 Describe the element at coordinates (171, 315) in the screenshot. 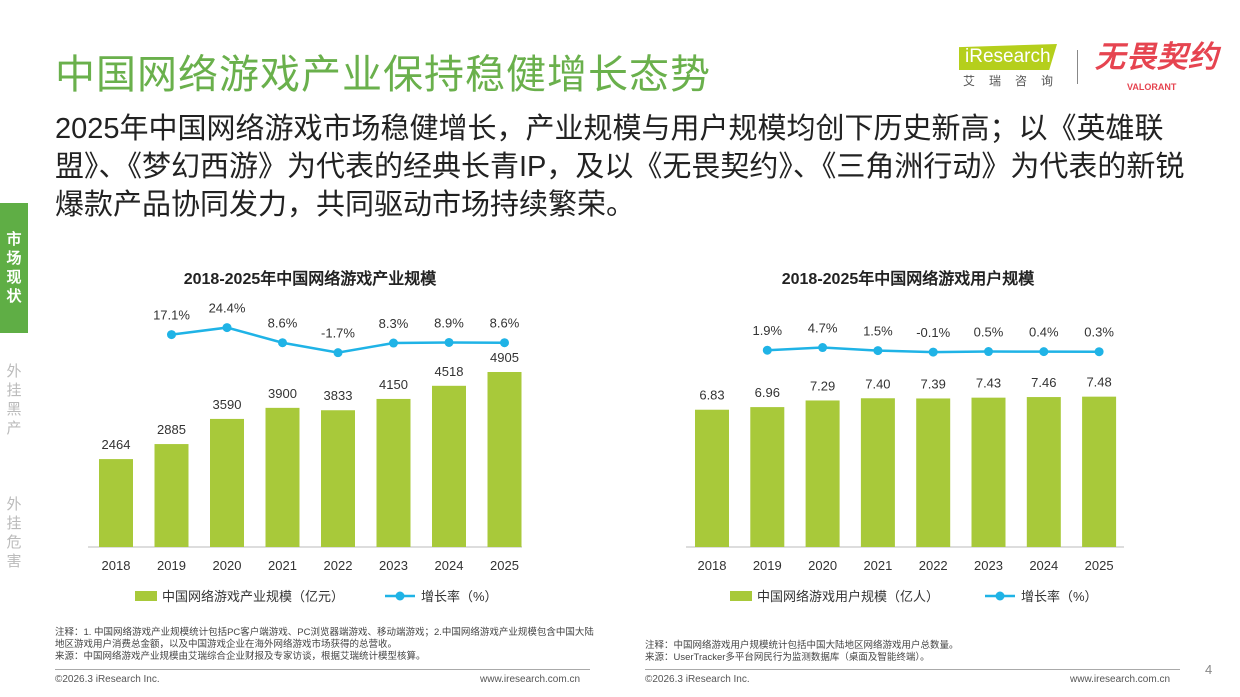

I see `growth-label: 17.1%` at that location.